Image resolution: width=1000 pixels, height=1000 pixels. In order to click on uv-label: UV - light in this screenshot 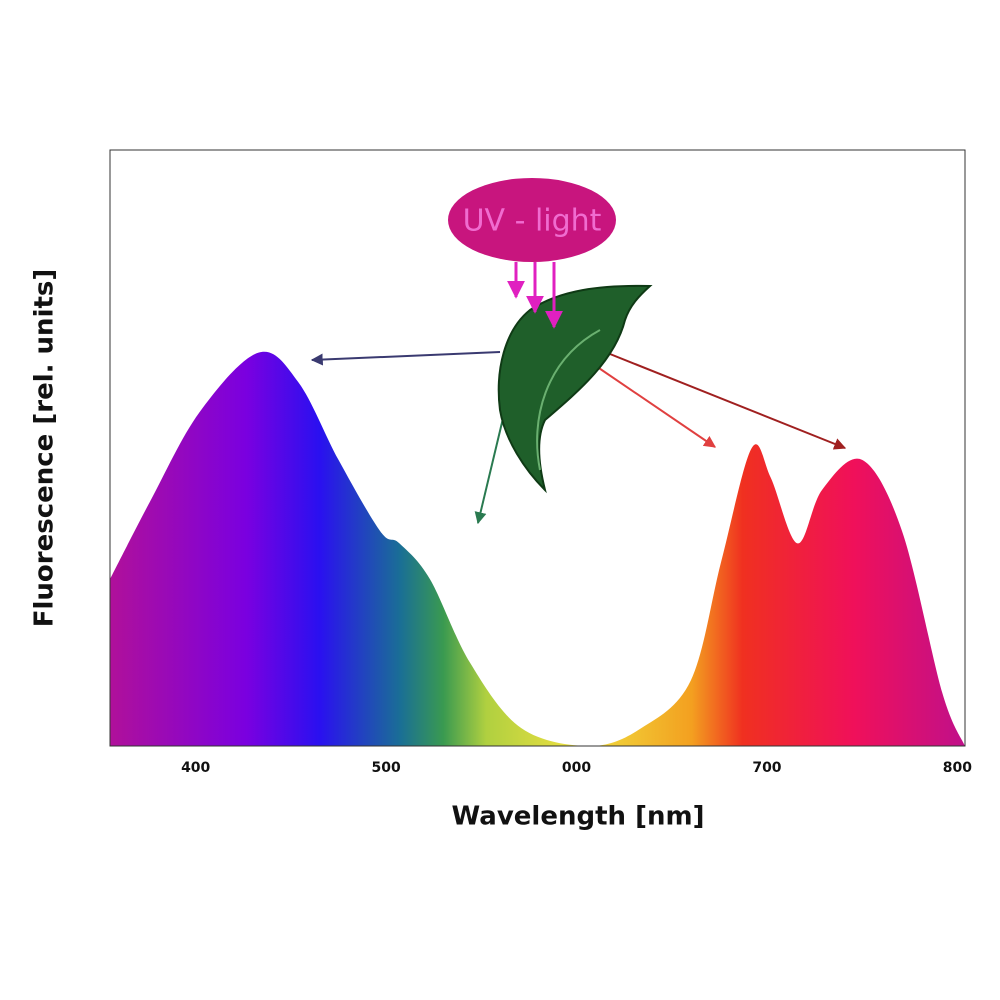, I will do `click(532, 221)`.